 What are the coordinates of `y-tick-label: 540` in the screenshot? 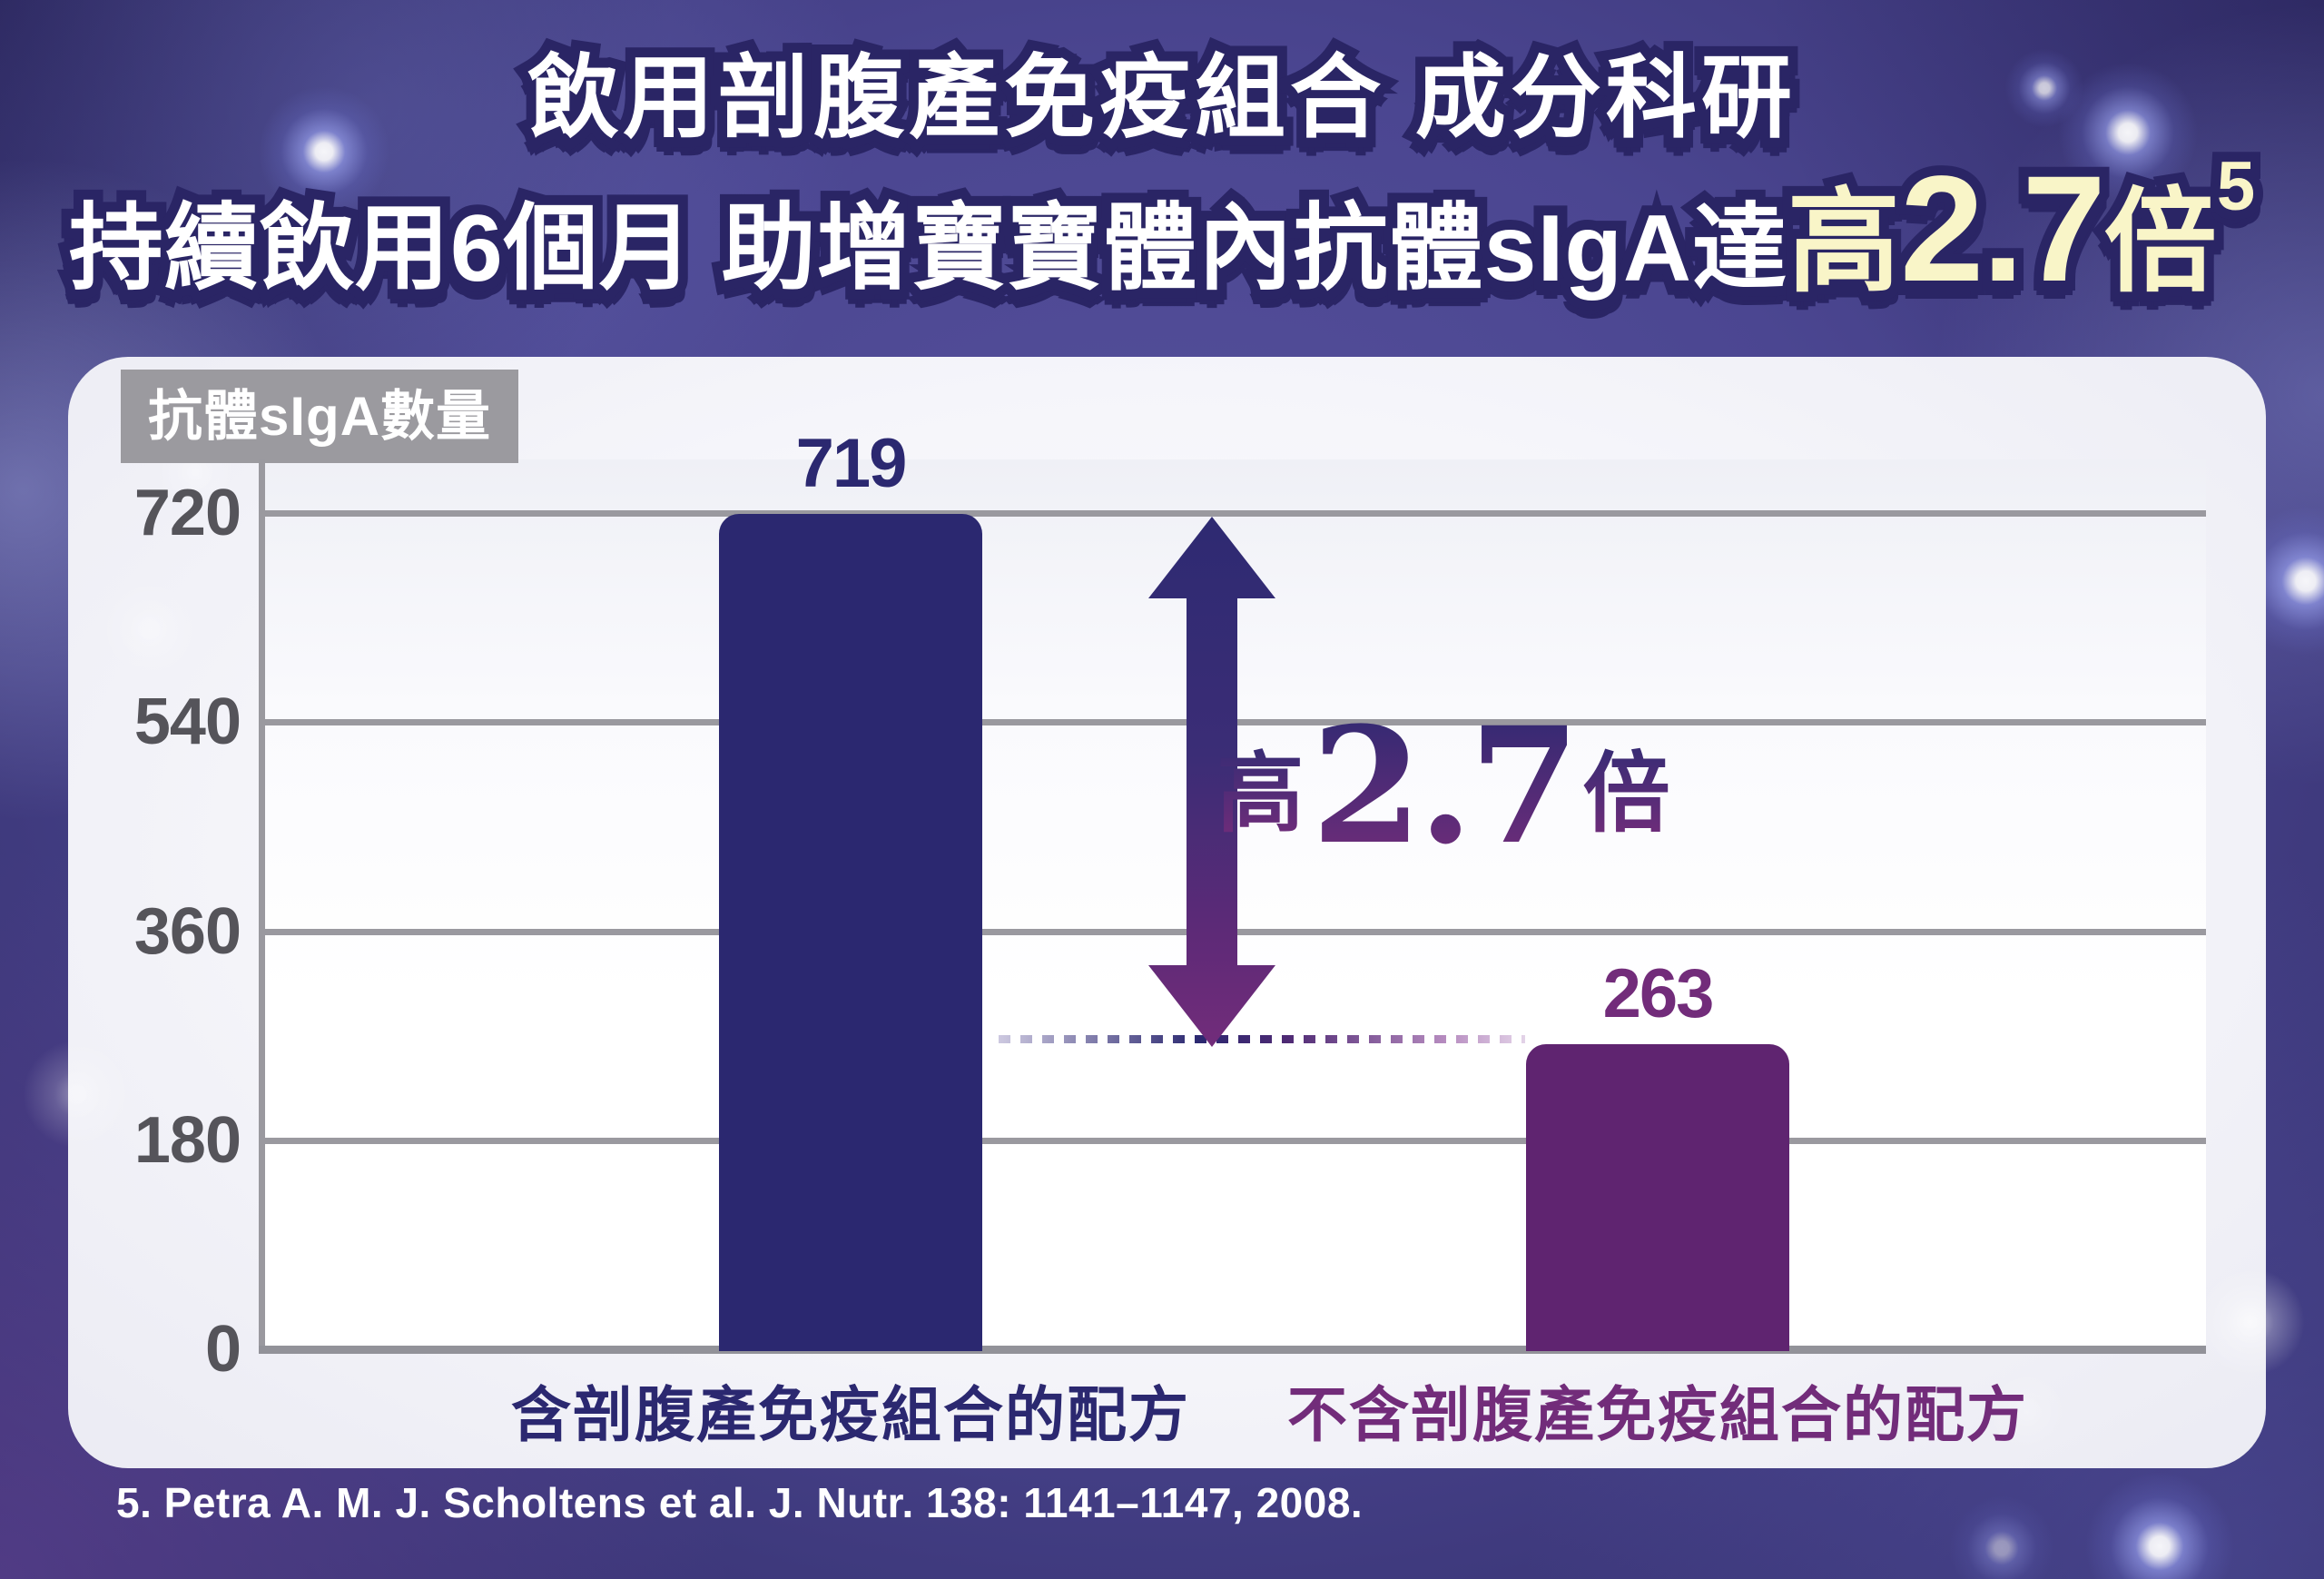 It's located at (187, 722).